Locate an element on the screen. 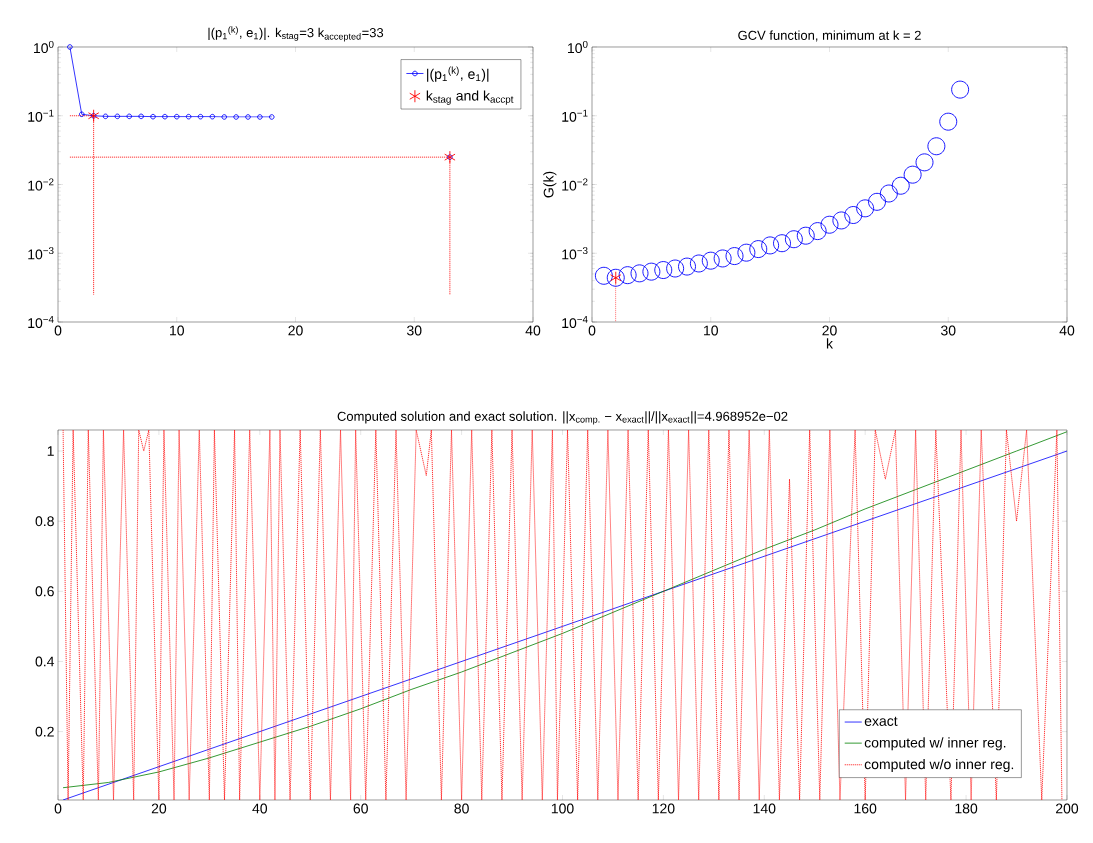 The height and width of the screenshot is (843, 1093). chart-title: GCV function, minimum at k = 2 is located at coordinates (829, 36).